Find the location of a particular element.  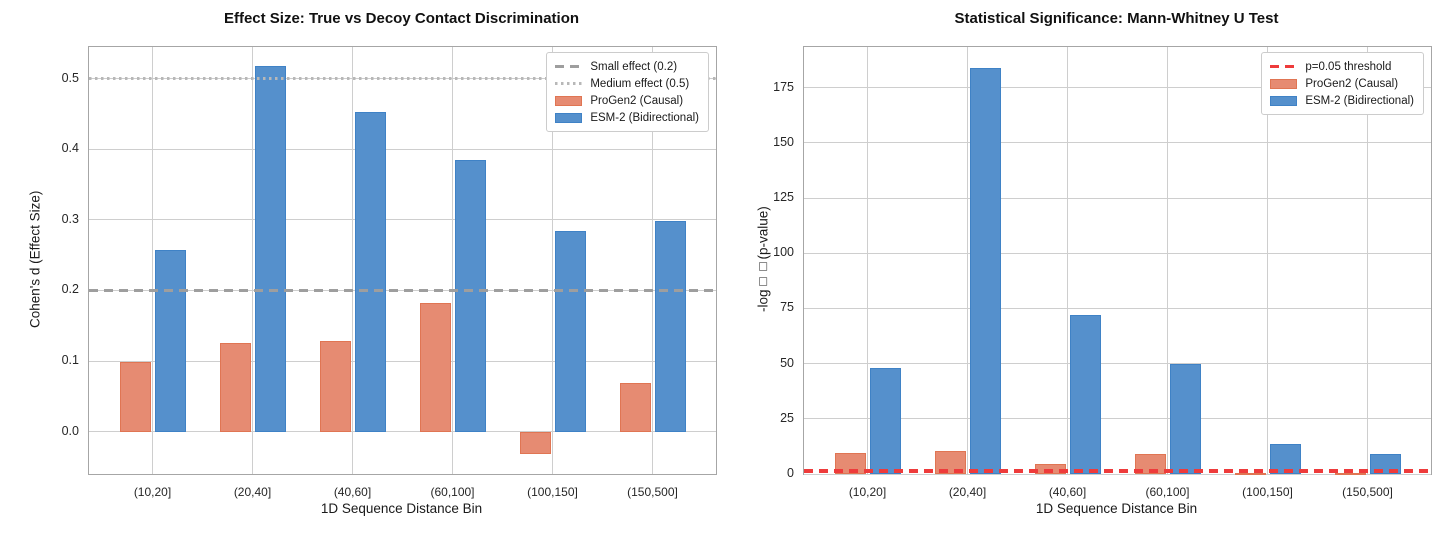

y-tick-label: 75 is located at coordinates (787, 307).